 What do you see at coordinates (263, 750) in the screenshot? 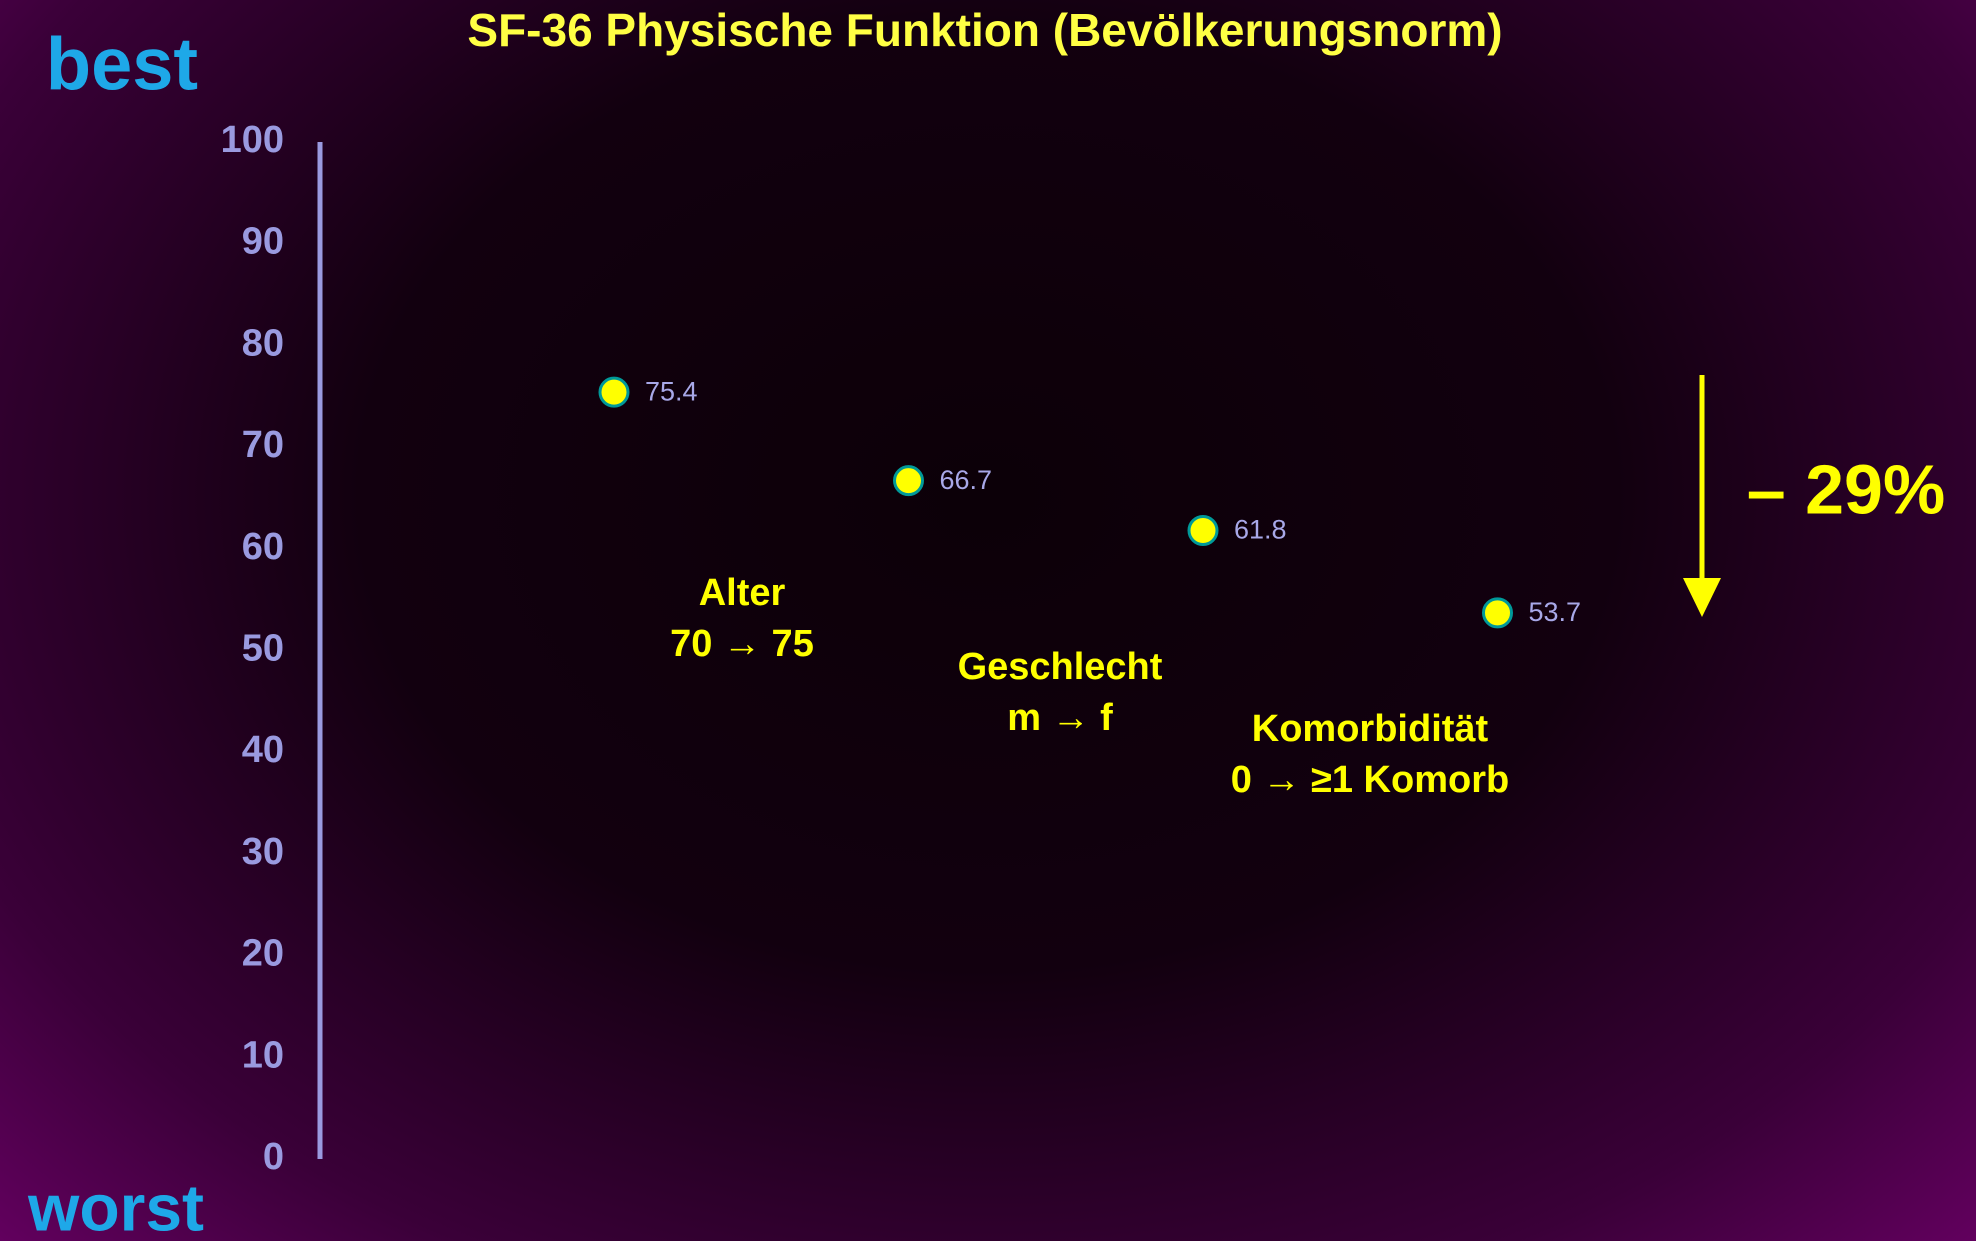
I see `y-tick-label: 40` at bounding box center [263, 750].